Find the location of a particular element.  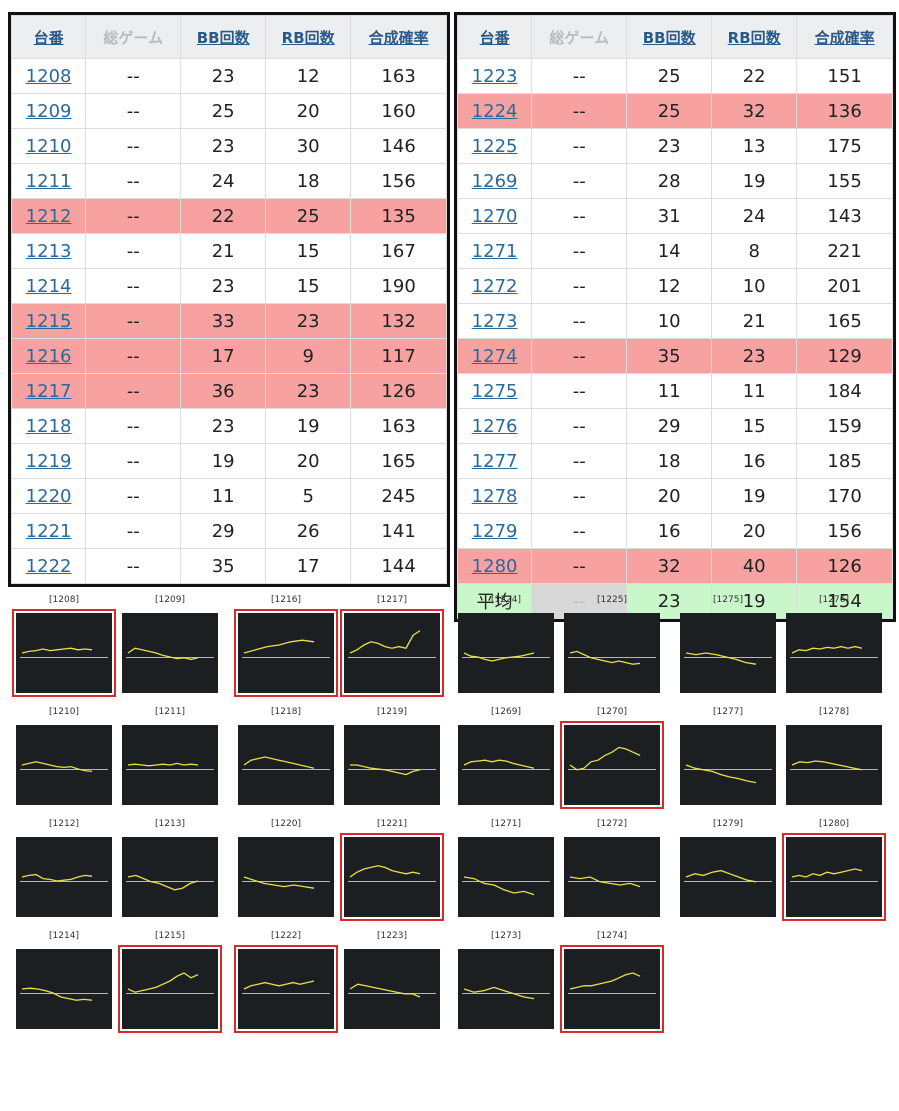

machine-link: 1208 is located at coordinates (48, 76).